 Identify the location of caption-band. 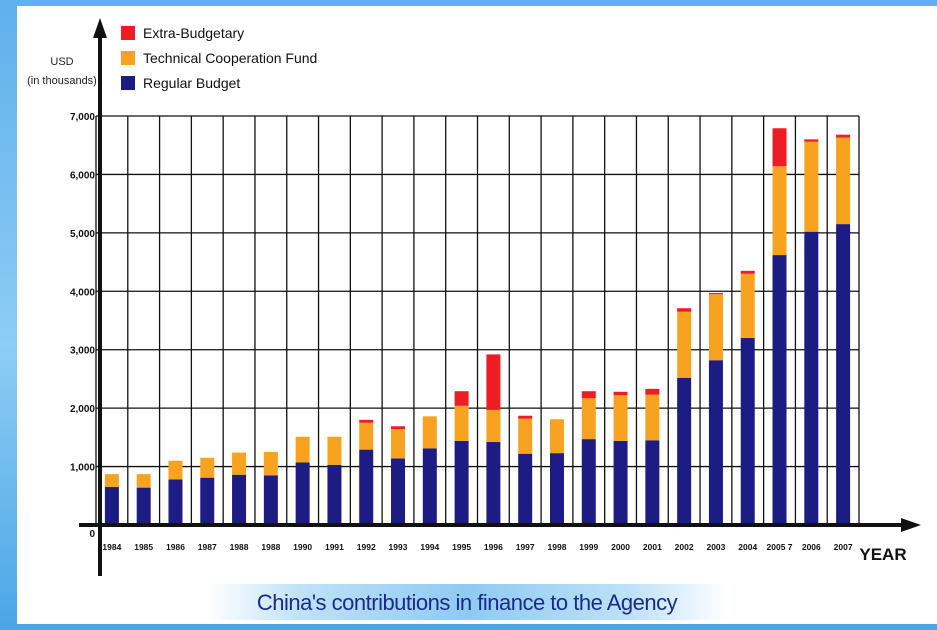
(467, 602).